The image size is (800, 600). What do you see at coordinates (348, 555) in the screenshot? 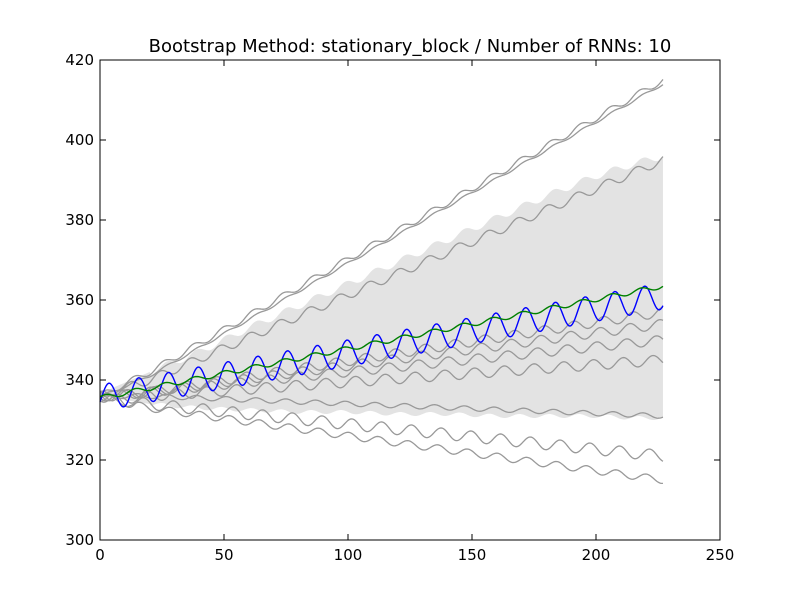
I see `x-tick-label: 100` at bounding box center [348, 555].